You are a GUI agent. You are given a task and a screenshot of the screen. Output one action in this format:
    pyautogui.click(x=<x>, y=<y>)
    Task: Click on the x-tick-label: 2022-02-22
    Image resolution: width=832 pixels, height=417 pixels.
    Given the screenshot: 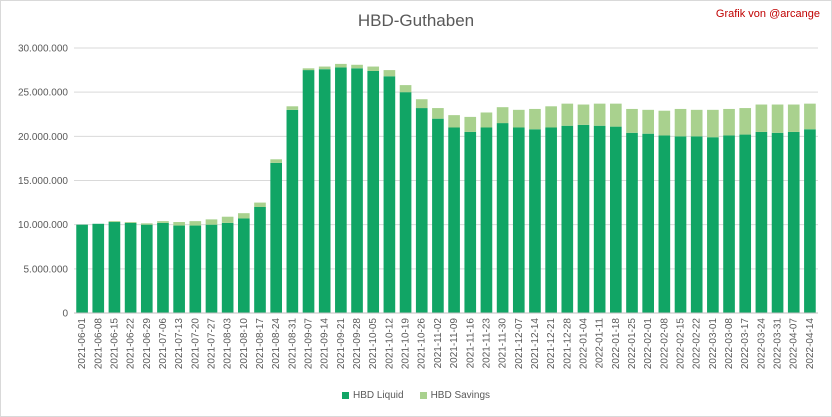 What is the action you would take?
    pyautogui.click(x=697, y=344)
    